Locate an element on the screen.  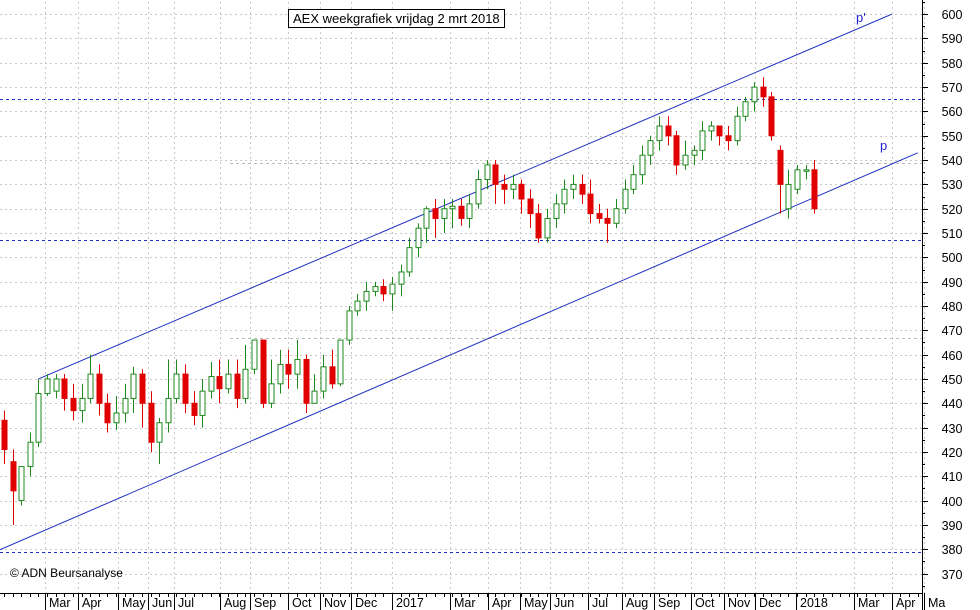
x-tick-label: May is located at coordinates (536, 603).